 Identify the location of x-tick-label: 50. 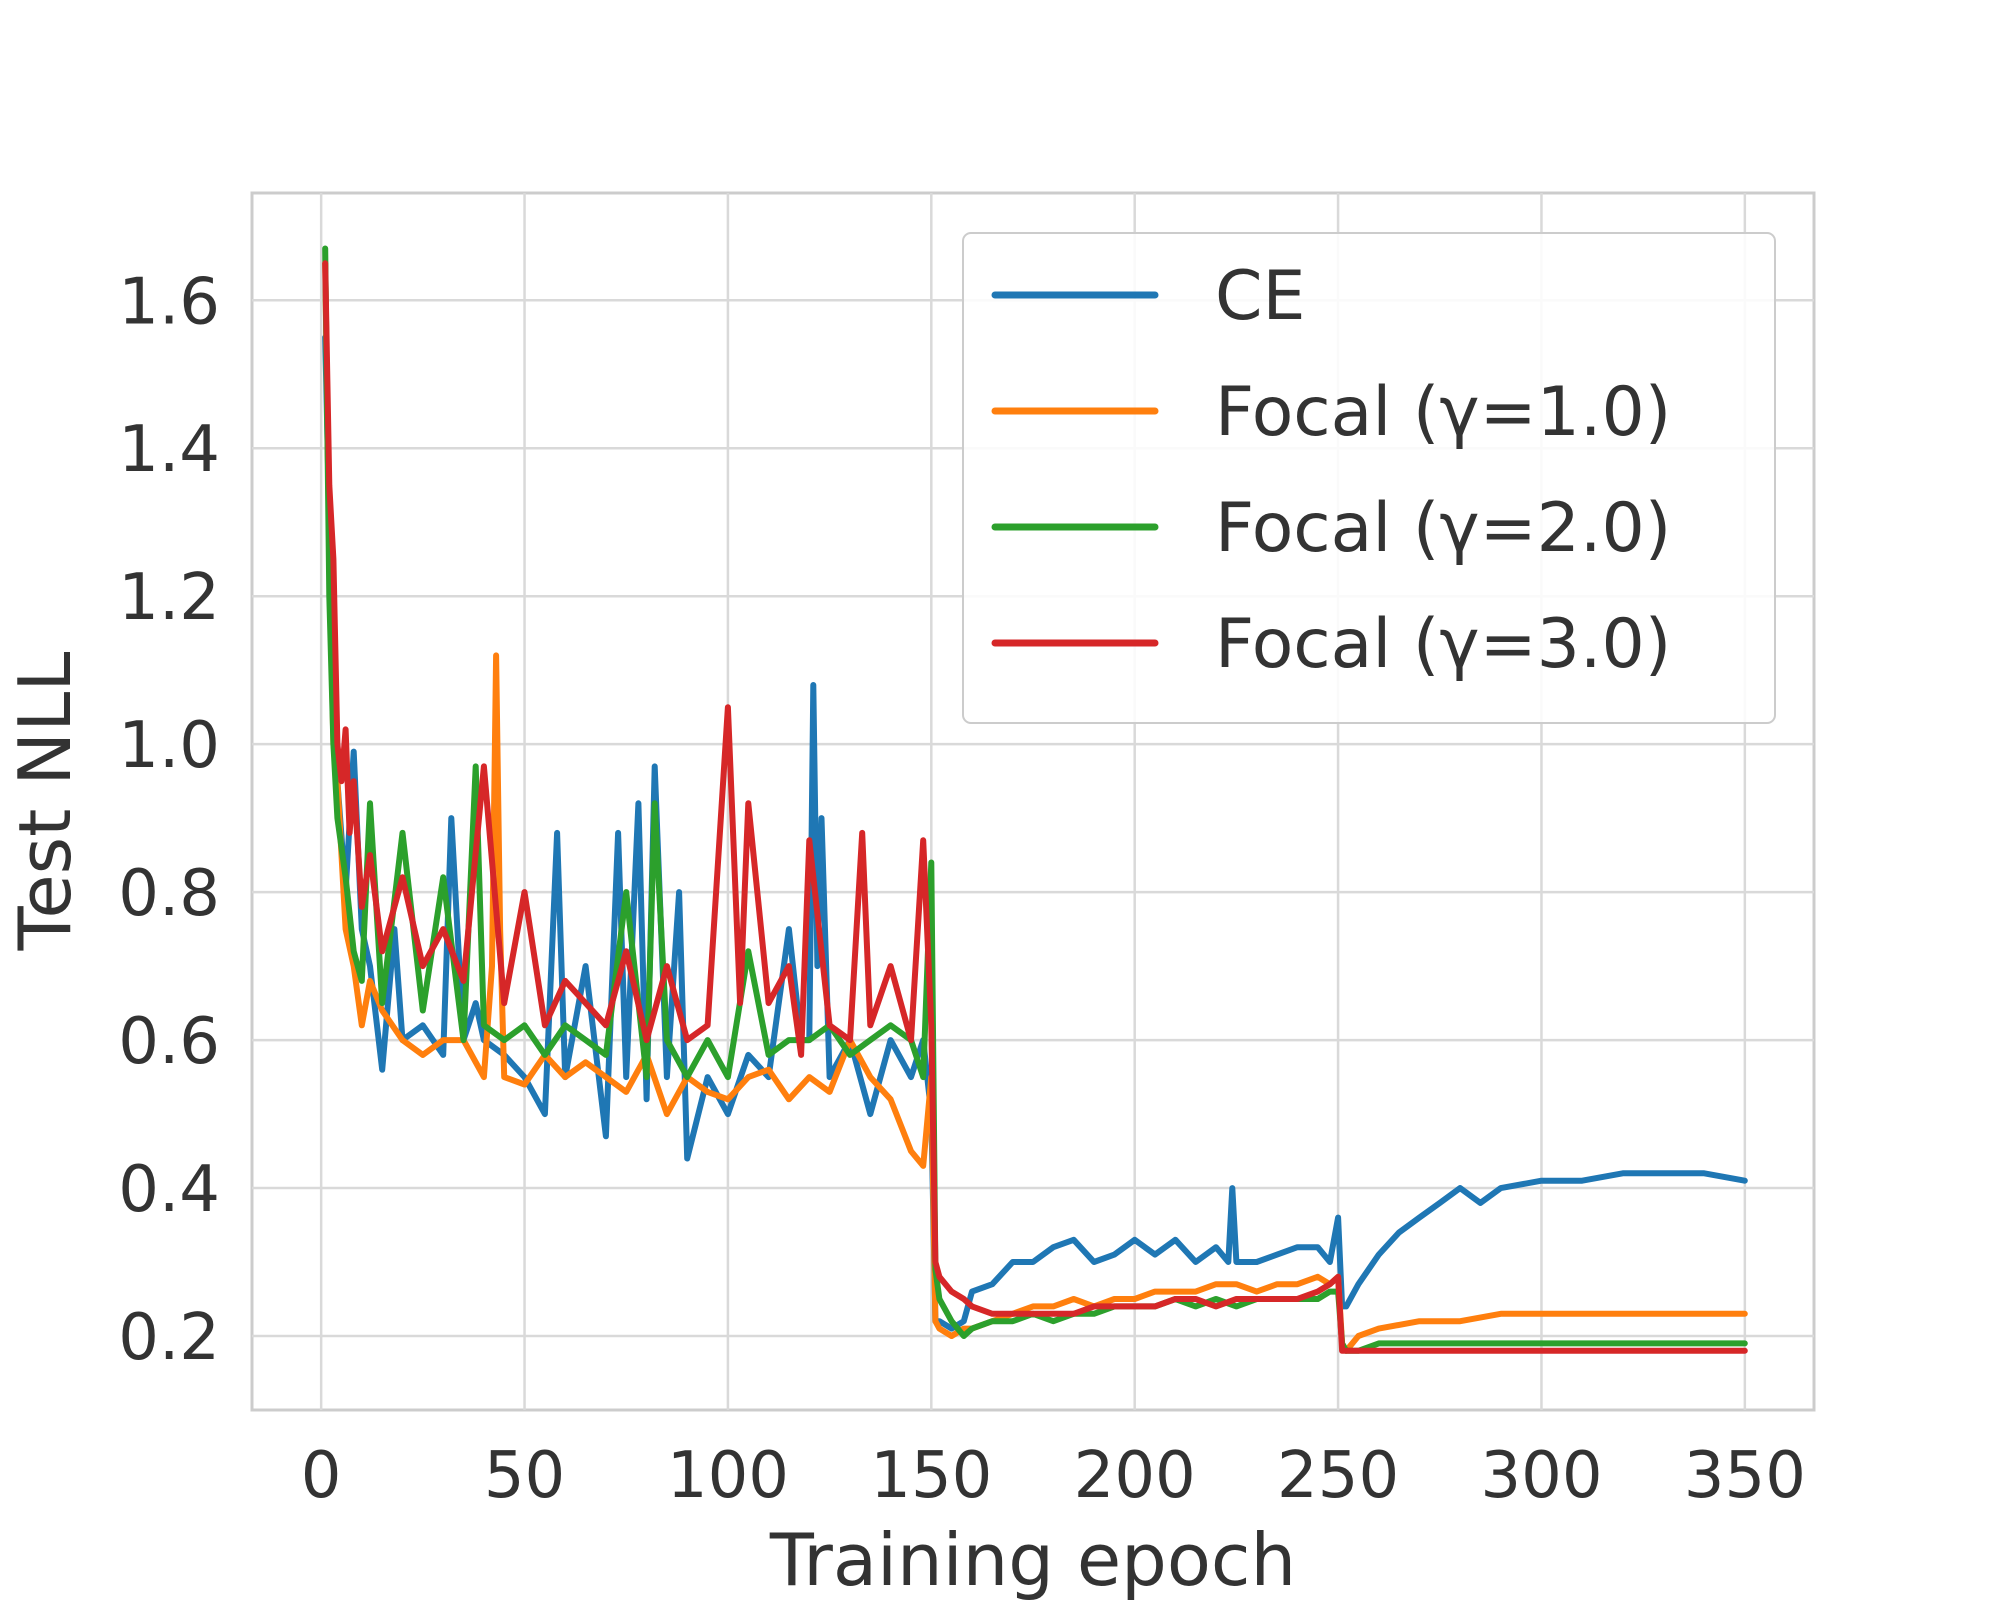
(524, 1476).